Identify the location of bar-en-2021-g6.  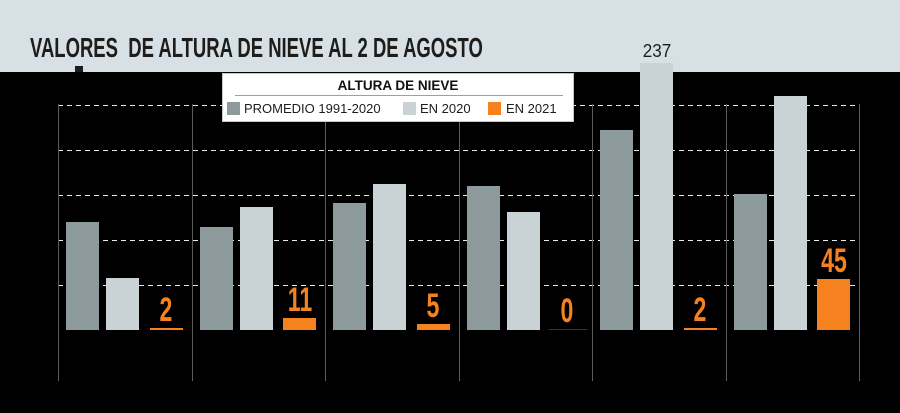
(833, 304).